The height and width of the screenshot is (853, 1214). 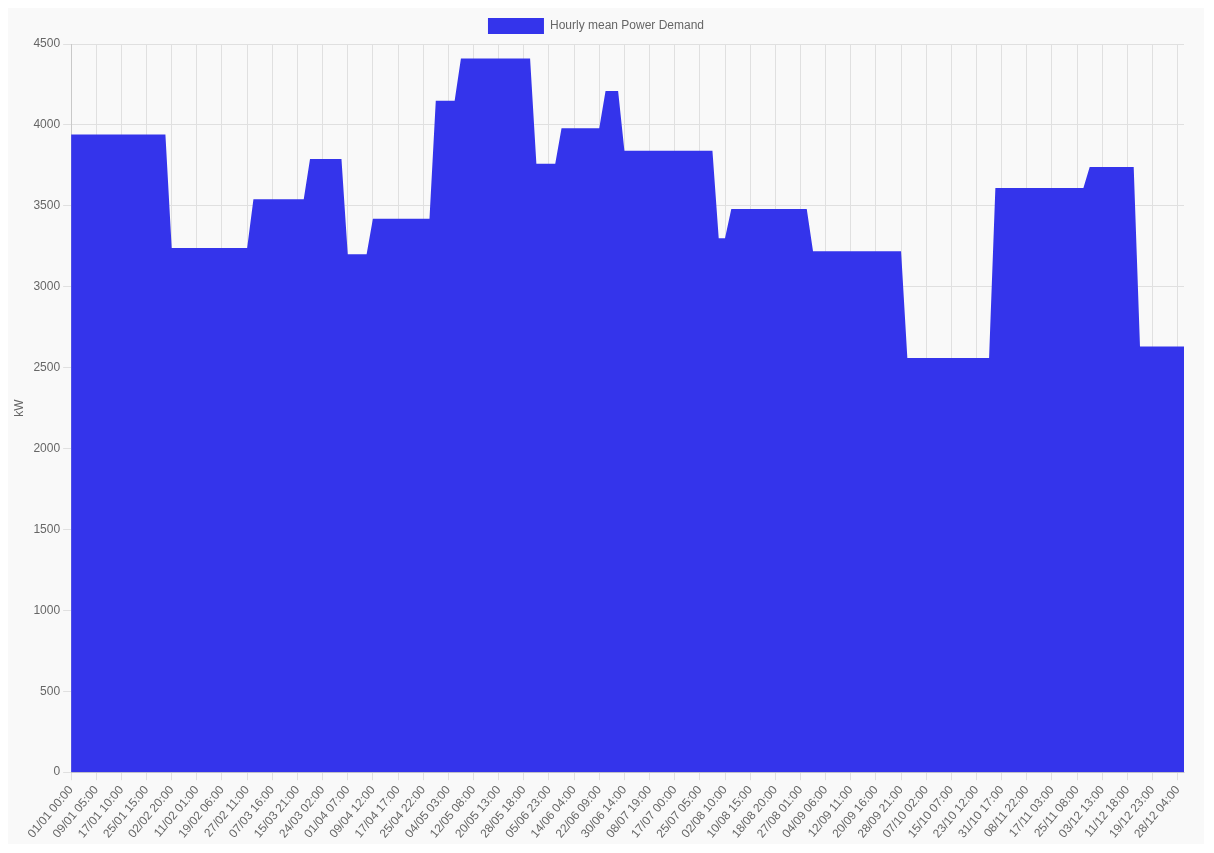 I want to click on y-tick-label: 2500, so click(x=47, y=366).